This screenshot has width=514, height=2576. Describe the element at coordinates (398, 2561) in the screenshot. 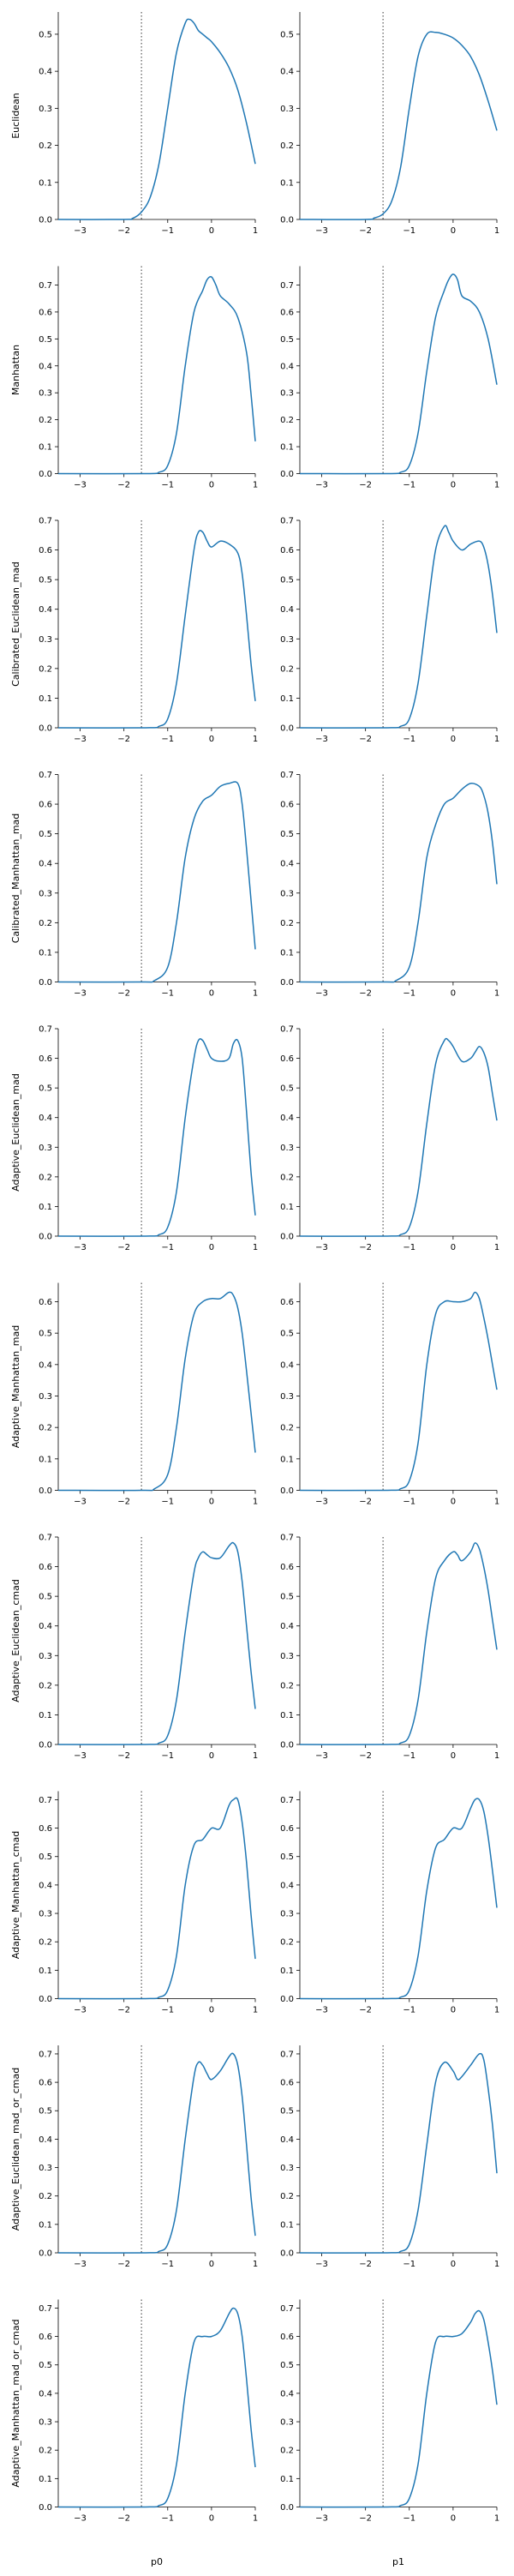

I see `column-label-p1: p1` at that location.